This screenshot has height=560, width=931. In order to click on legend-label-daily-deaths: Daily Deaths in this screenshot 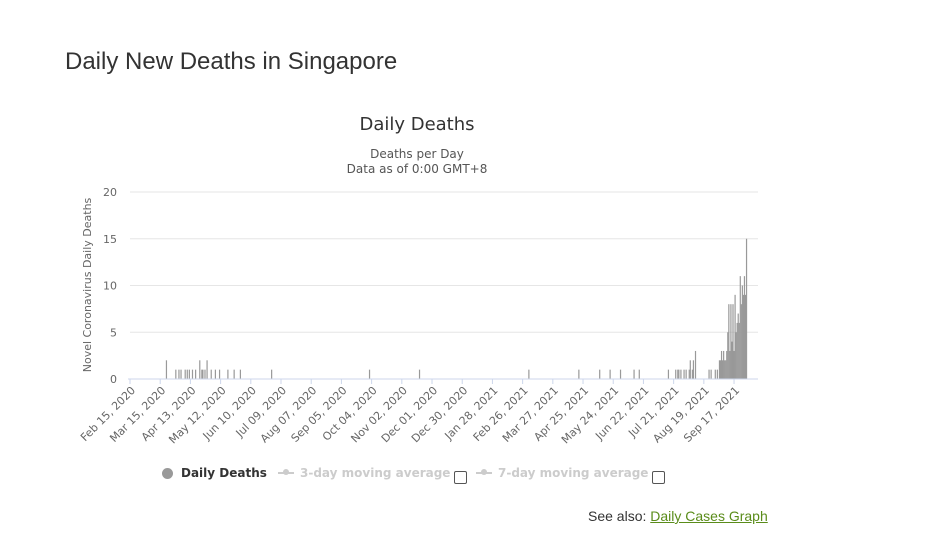, I will do `click(224, 473)`.